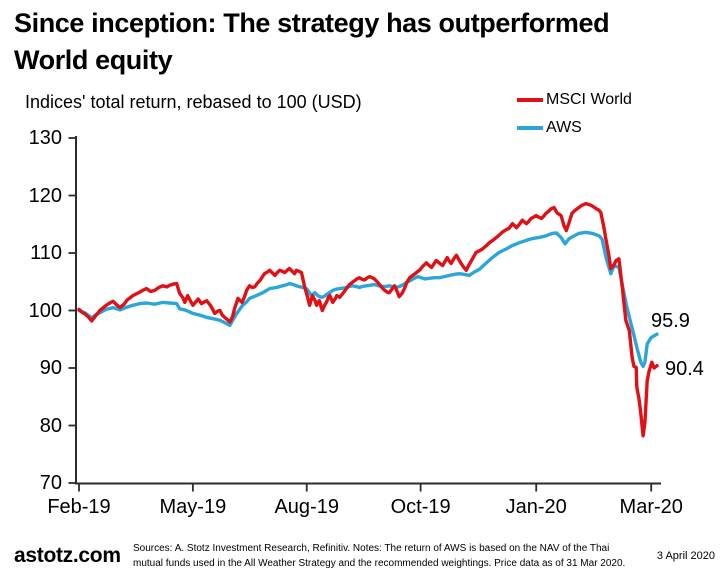 This screenshot has height=581, width=728. I want to click on brand-logo: astotz.com, so click(67, 555).